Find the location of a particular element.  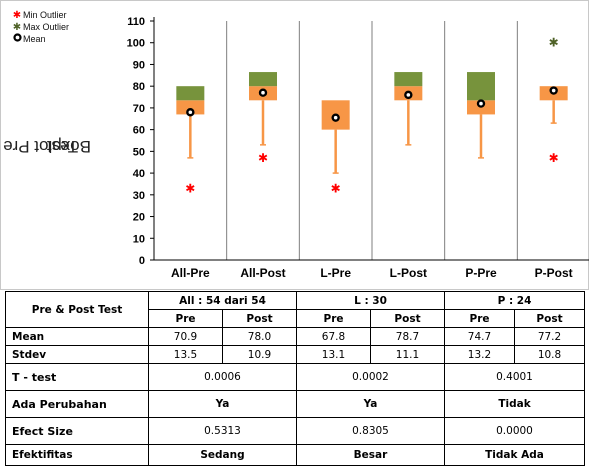

table-cell: 11.1 is located at coordinates (407, 354).